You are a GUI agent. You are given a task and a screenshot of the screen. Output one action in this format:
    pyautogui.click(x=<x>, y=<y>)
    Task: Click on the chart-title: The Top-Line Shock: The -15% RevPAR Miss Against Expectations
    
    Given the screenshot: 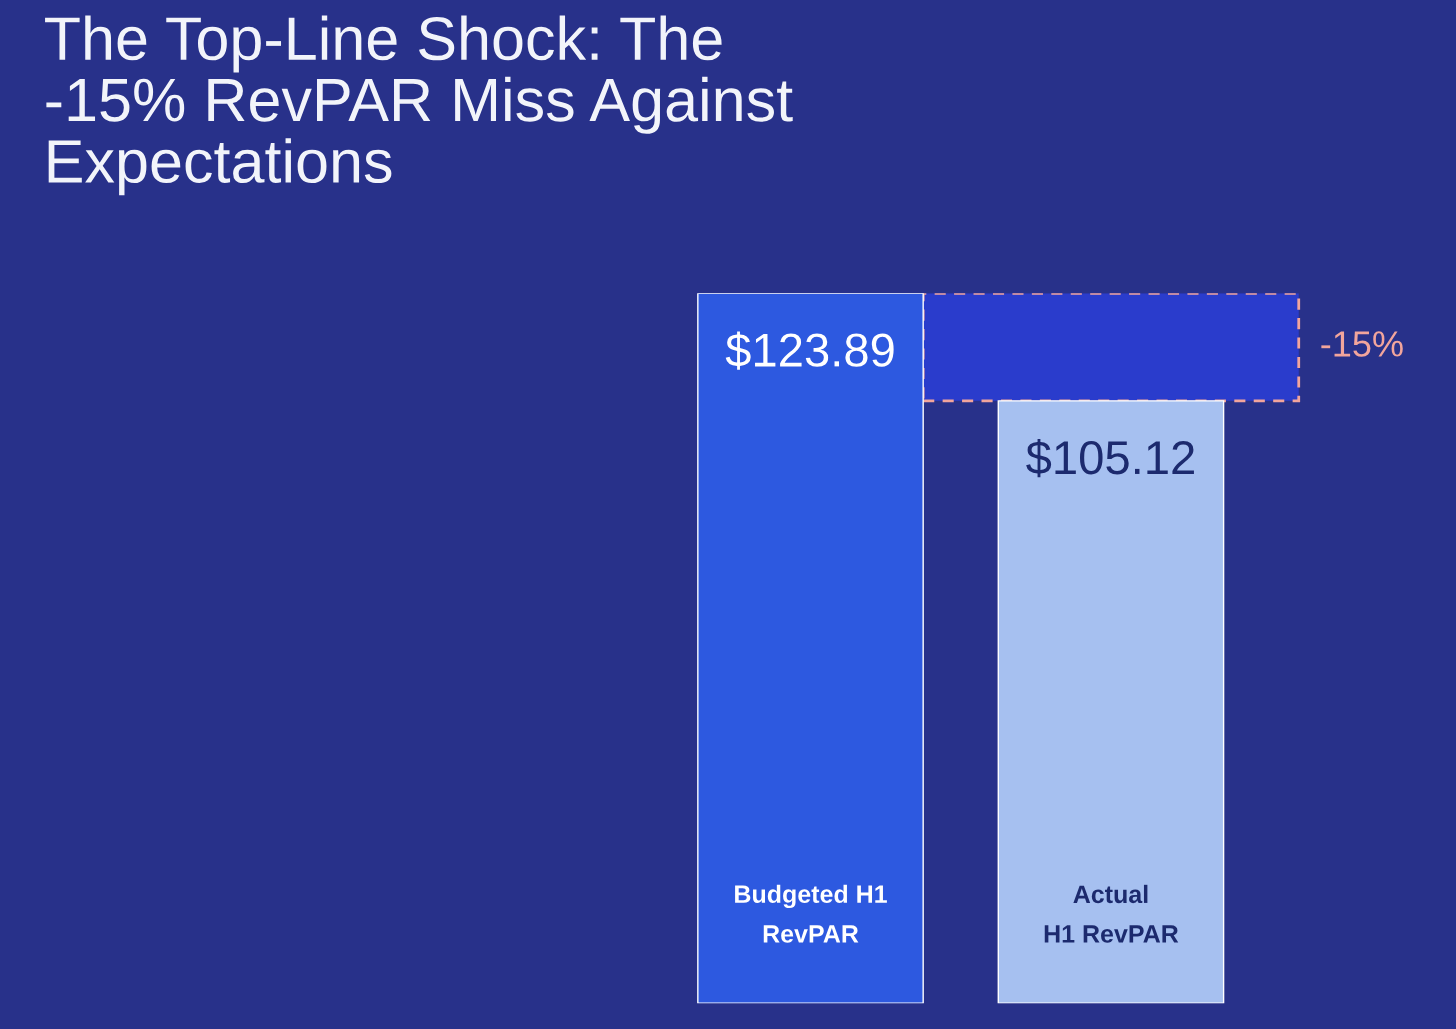 What is the action you would take?
    pyautogui.click(x=419, y=105)
    